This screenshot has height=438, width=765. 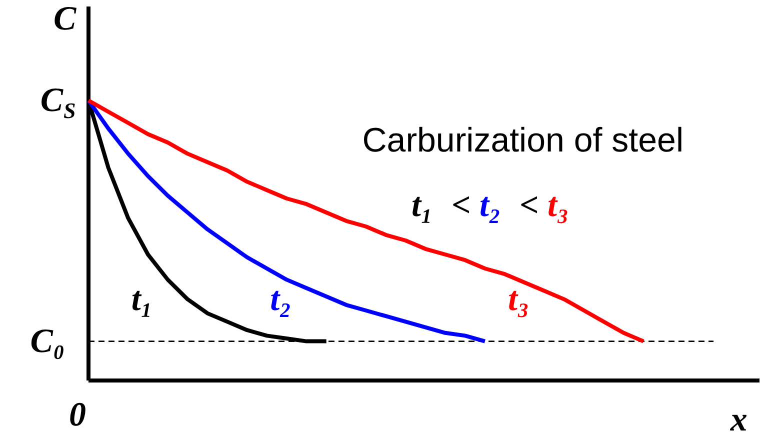 I want to click on text: Carburization of steel, so click(x=523, y=141).